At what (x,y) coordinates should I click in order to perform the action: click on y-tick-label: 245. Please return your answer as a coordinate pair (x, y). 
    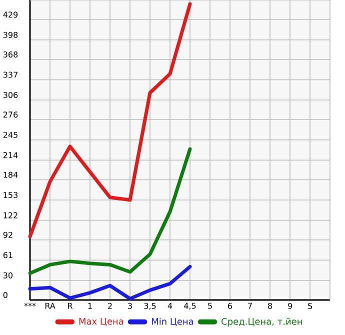
    Looking at the image, I should click on (10, 135).